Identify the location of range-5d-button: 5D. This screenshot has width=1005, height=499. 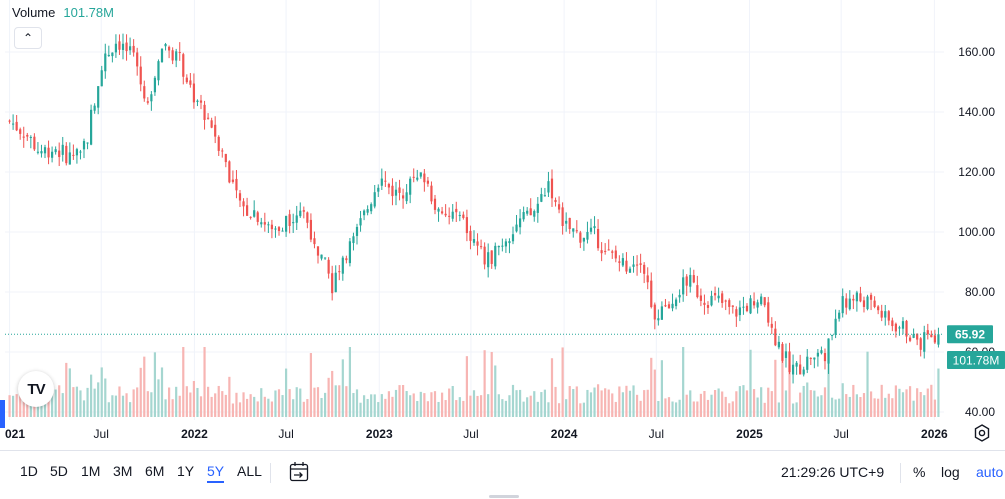
(59, 471).